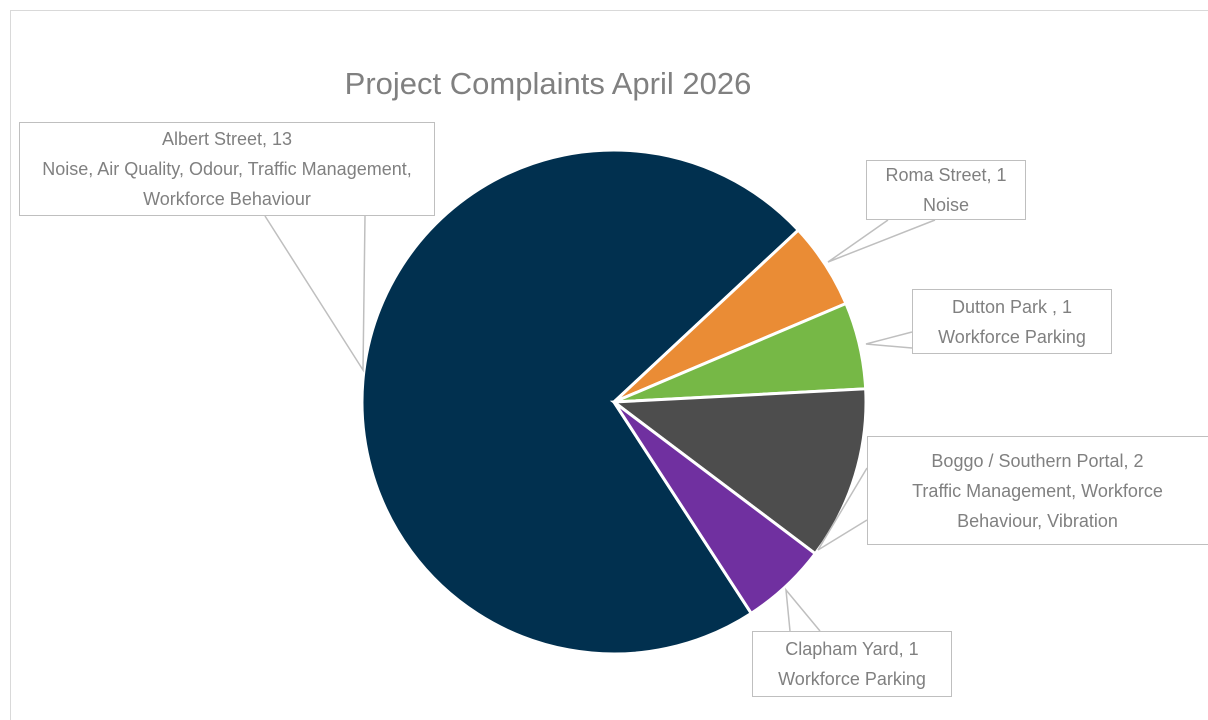  Describe the element at coordinates (1012, 306) in the screenshot. I see `value-label: Dutton Park , 1` at that location.